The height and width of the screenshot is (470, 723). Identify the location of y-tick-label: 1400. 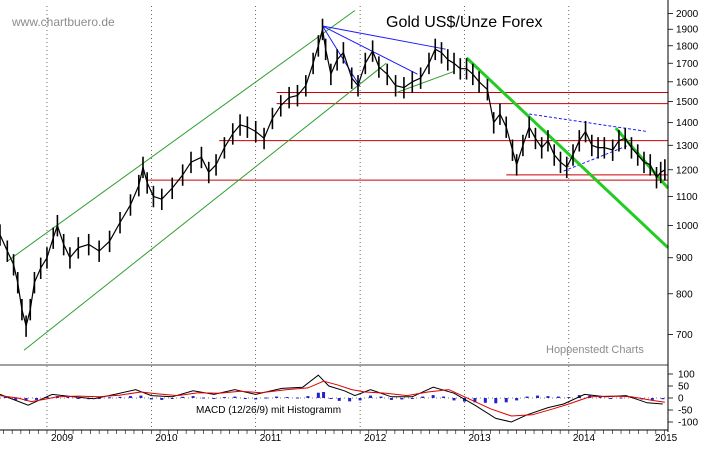
(687, 123).